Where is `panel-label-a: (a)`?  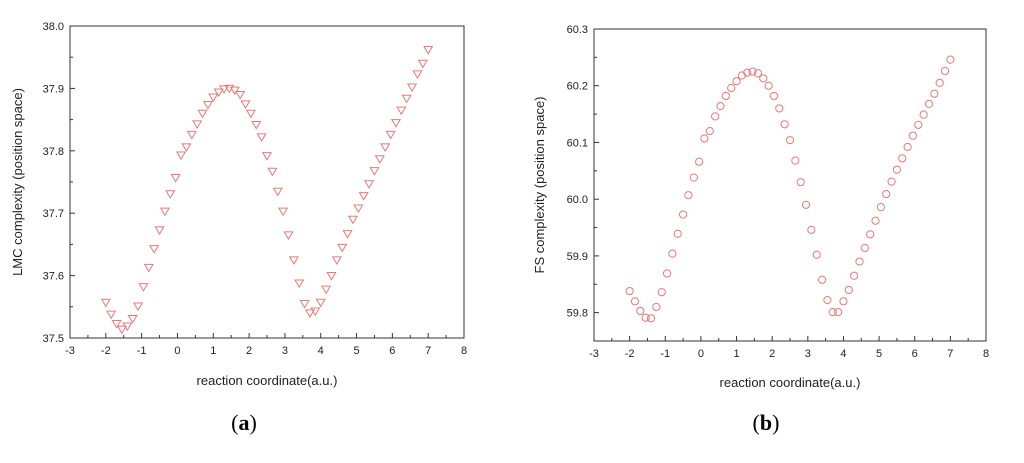 panel-label-a: (a) is located at coordinates (244, 422).